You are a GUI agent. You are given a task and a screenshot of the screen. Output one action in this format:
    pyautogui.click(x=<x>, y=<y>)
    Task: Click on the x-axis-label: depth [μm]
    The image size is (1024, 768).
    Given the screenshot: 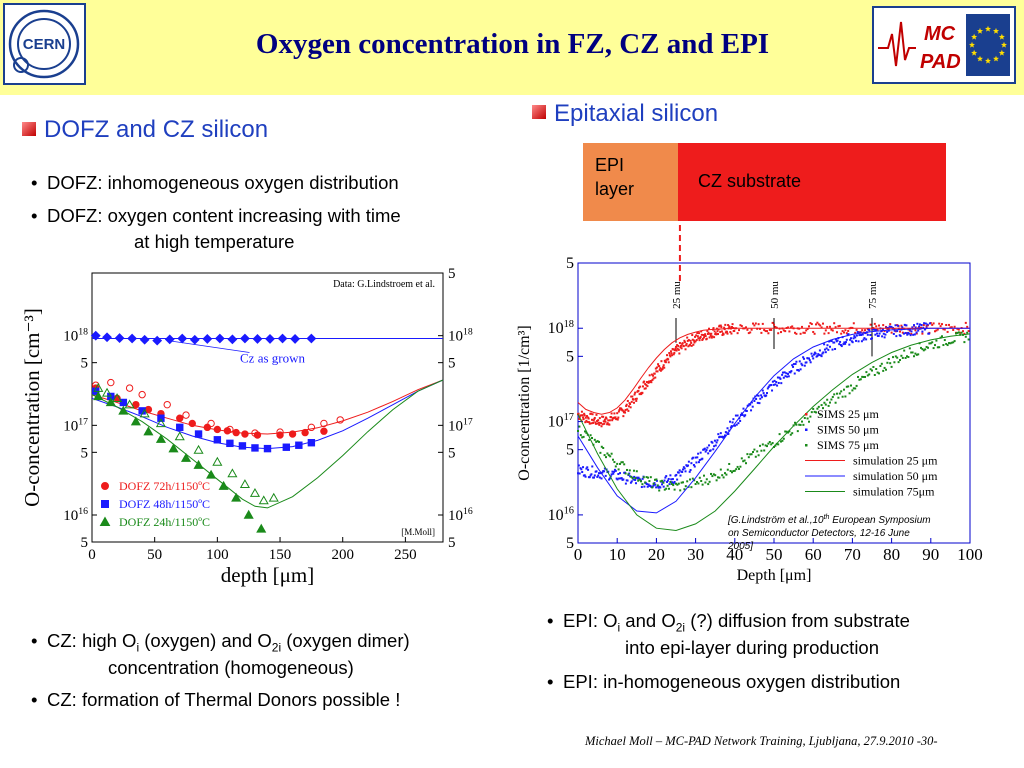 What is the action you would take?
    pyautogui.click(x=268, y=575)
    